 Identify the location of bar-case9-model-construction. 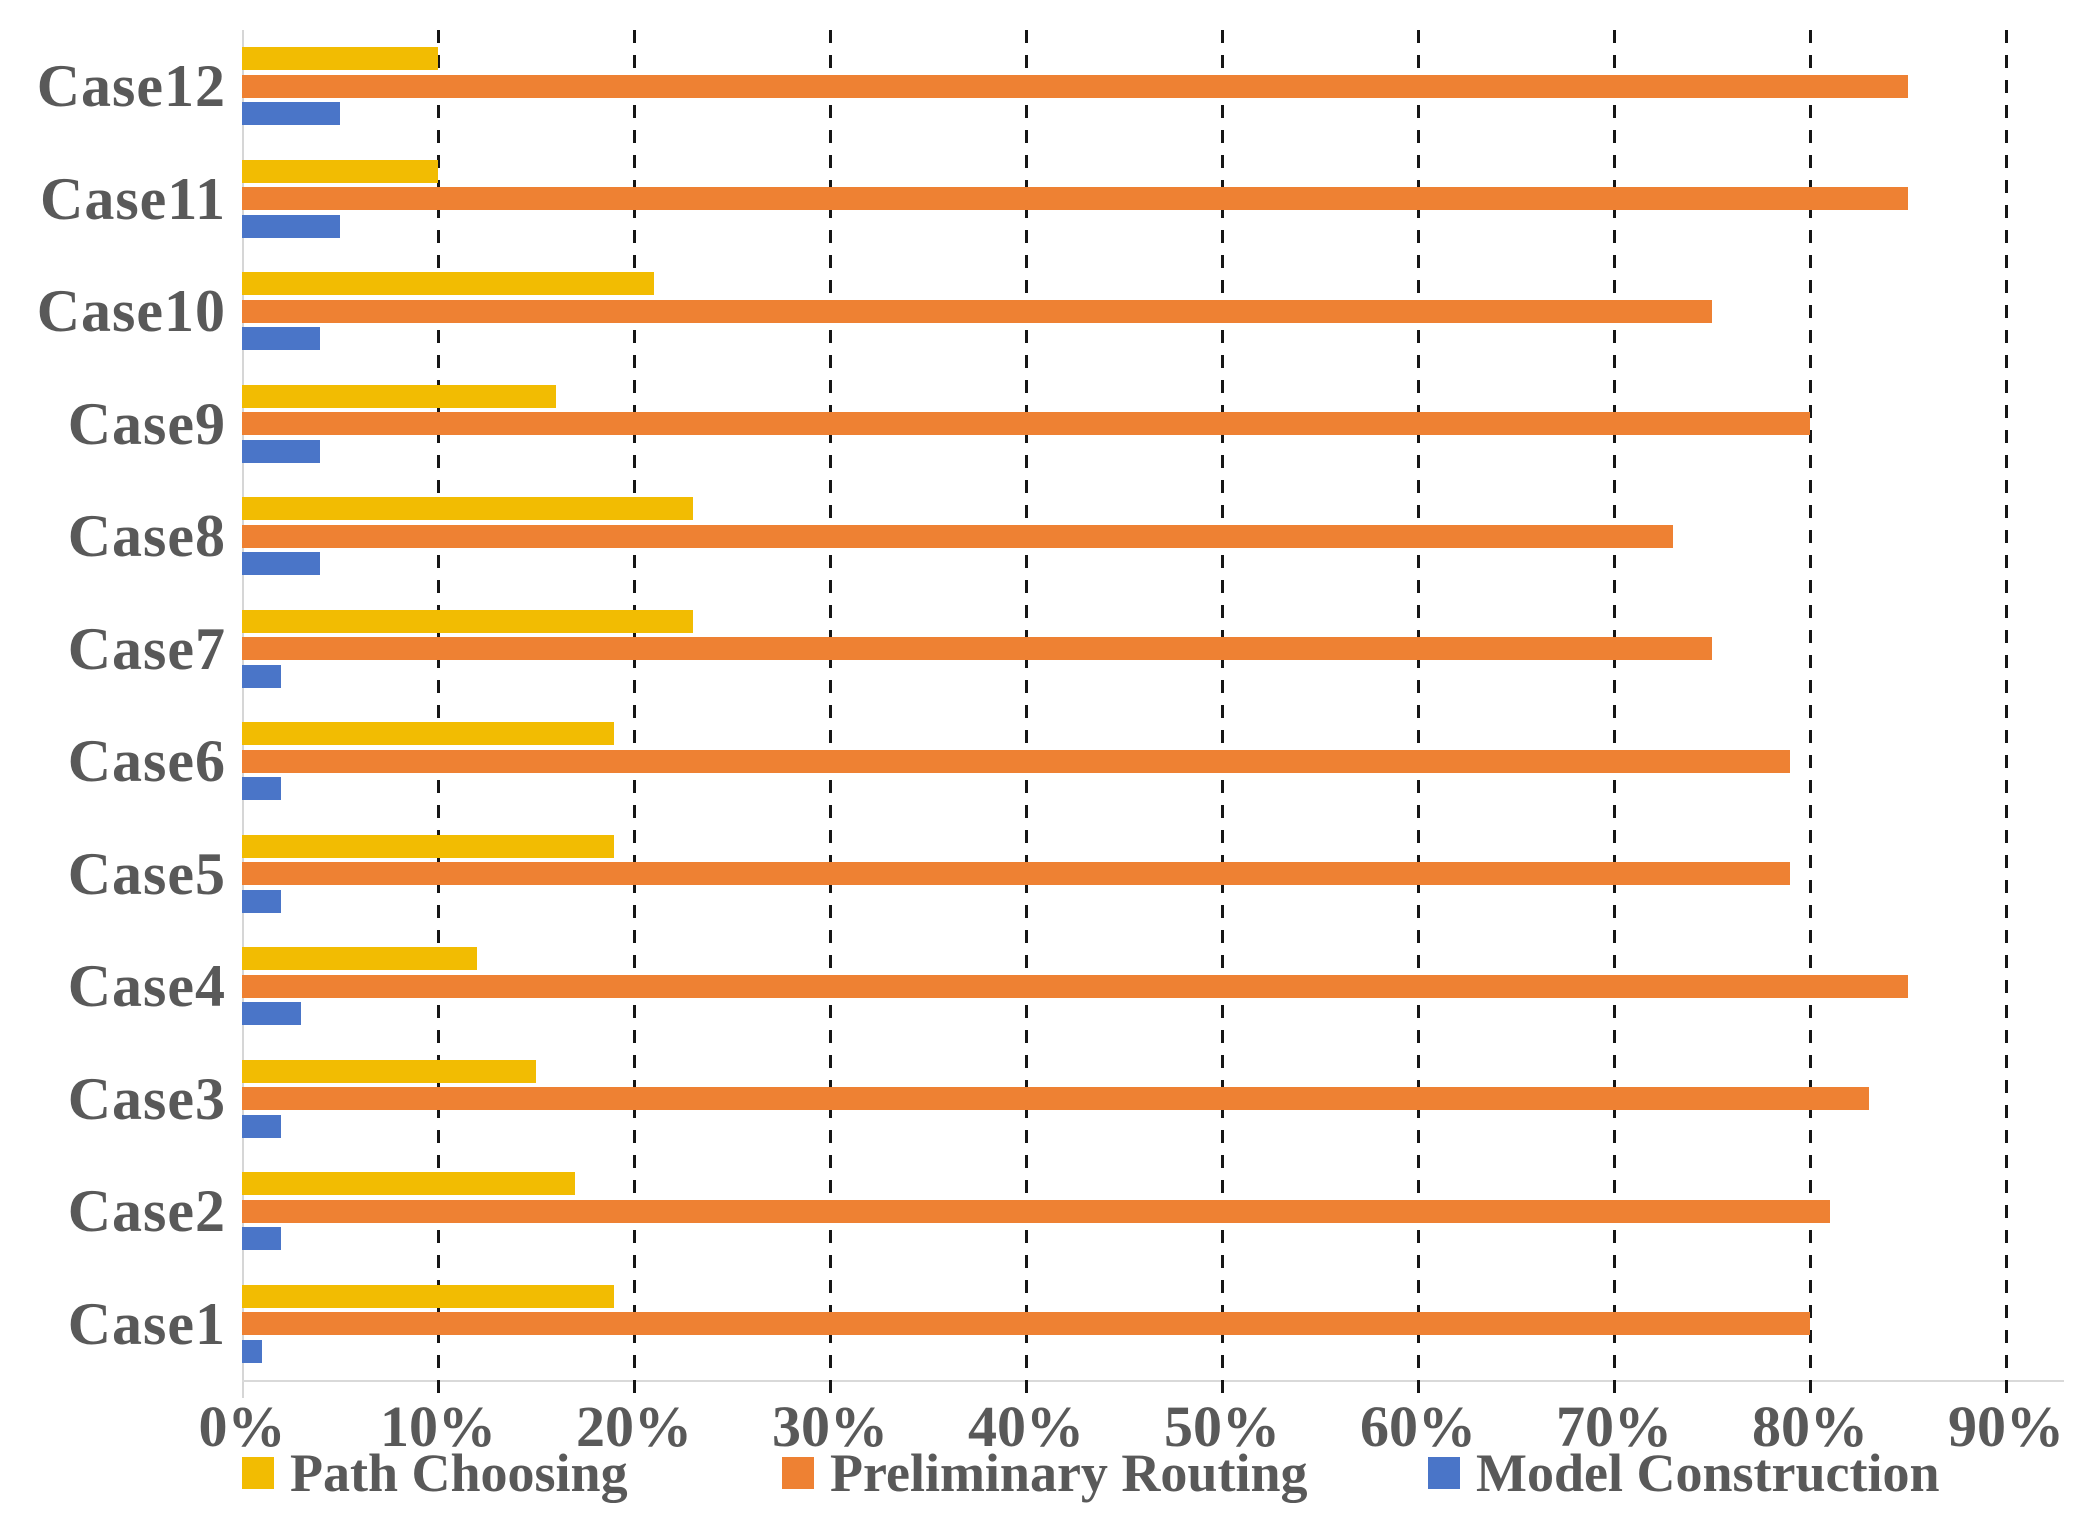
(281, 451).